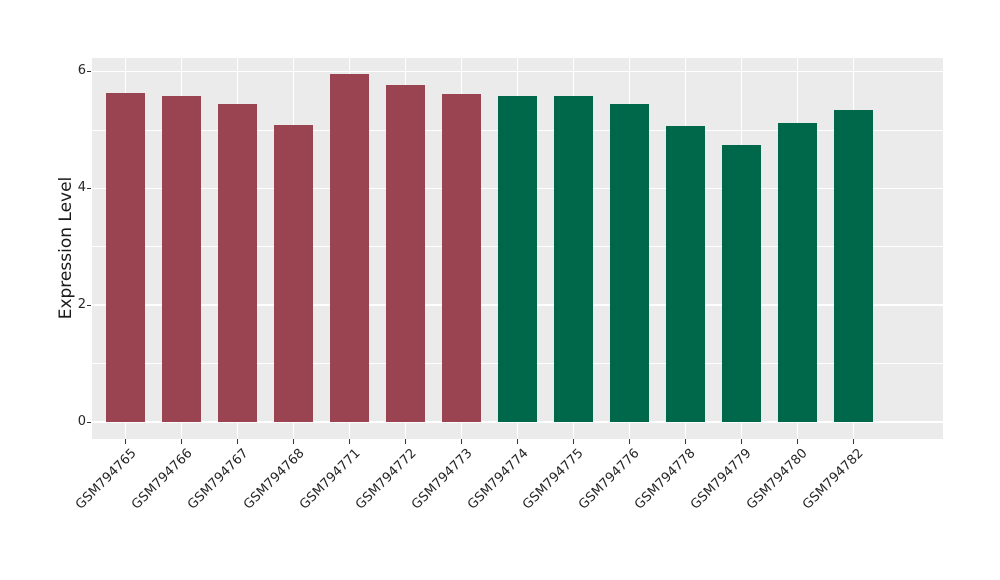  I want to click on x-tick-label-GSM794771: GSM794771, so click(330, 479).